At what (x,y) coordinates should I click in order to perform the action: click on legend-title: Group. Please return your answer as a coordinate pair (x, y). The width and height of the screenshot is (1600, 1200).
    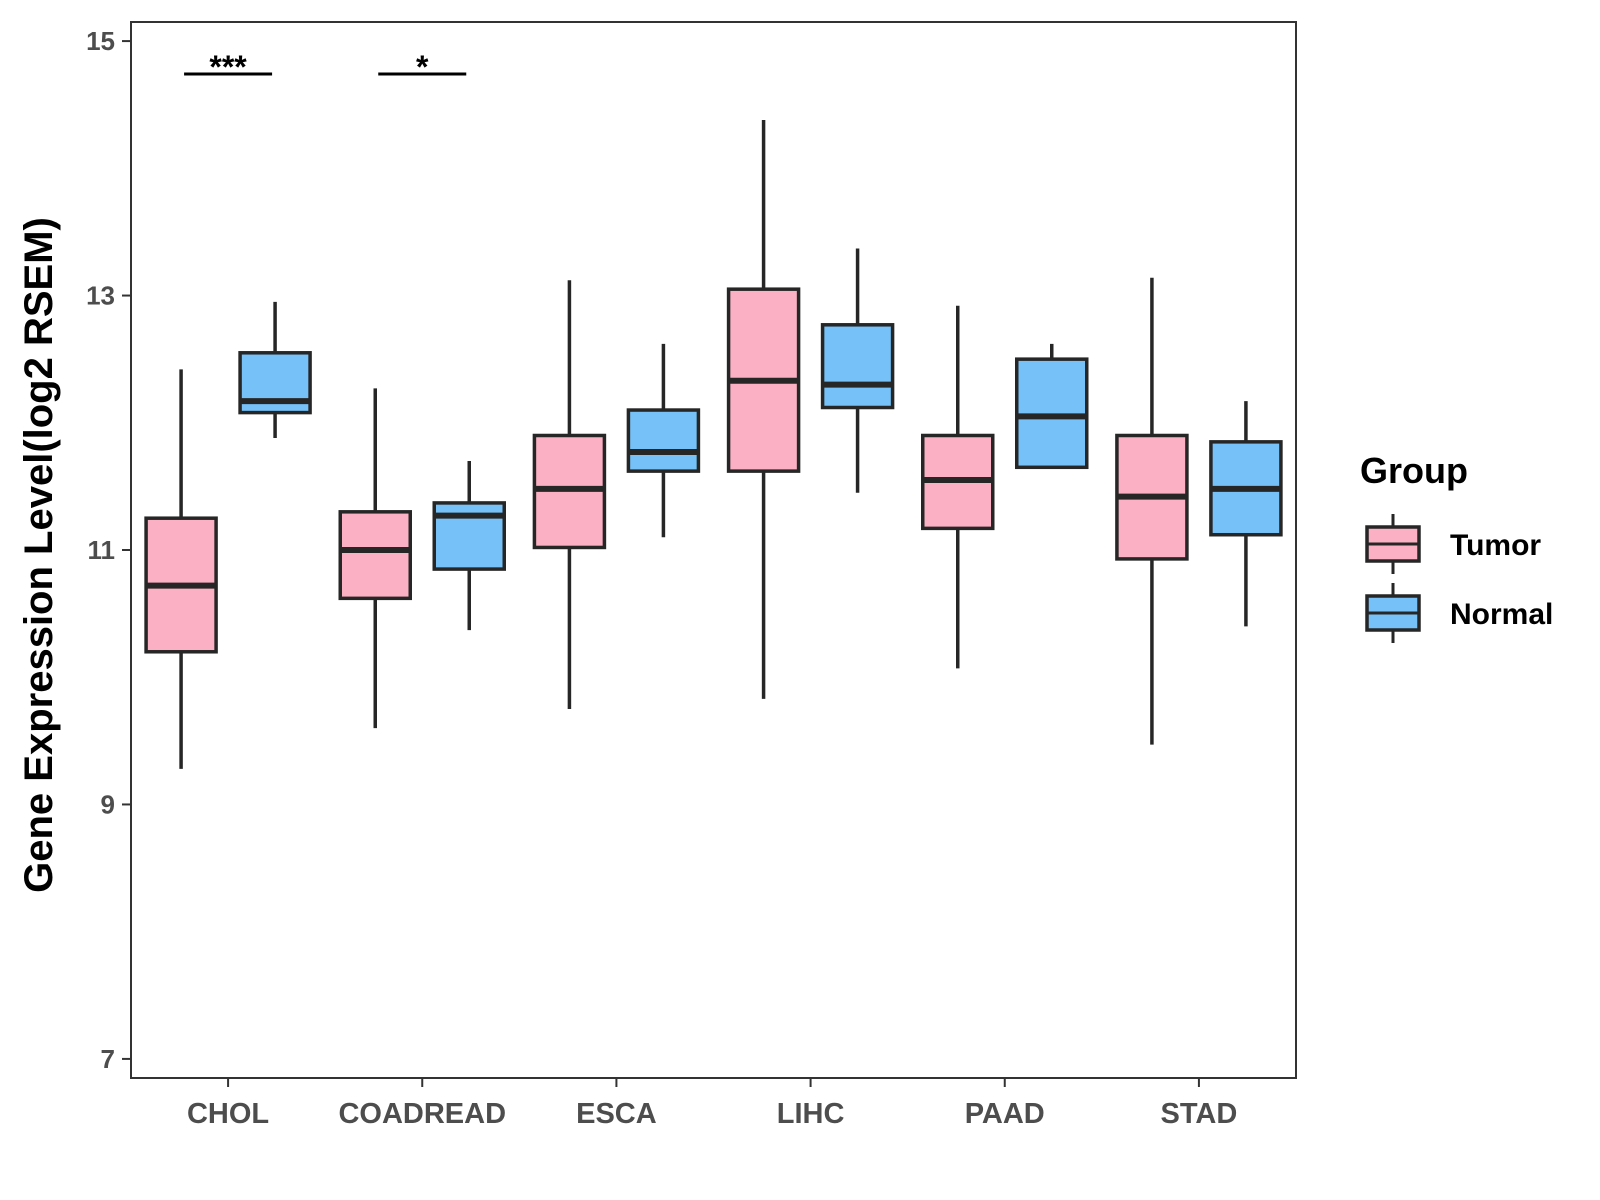
    Looking at the image, I should click on (1414, 470).